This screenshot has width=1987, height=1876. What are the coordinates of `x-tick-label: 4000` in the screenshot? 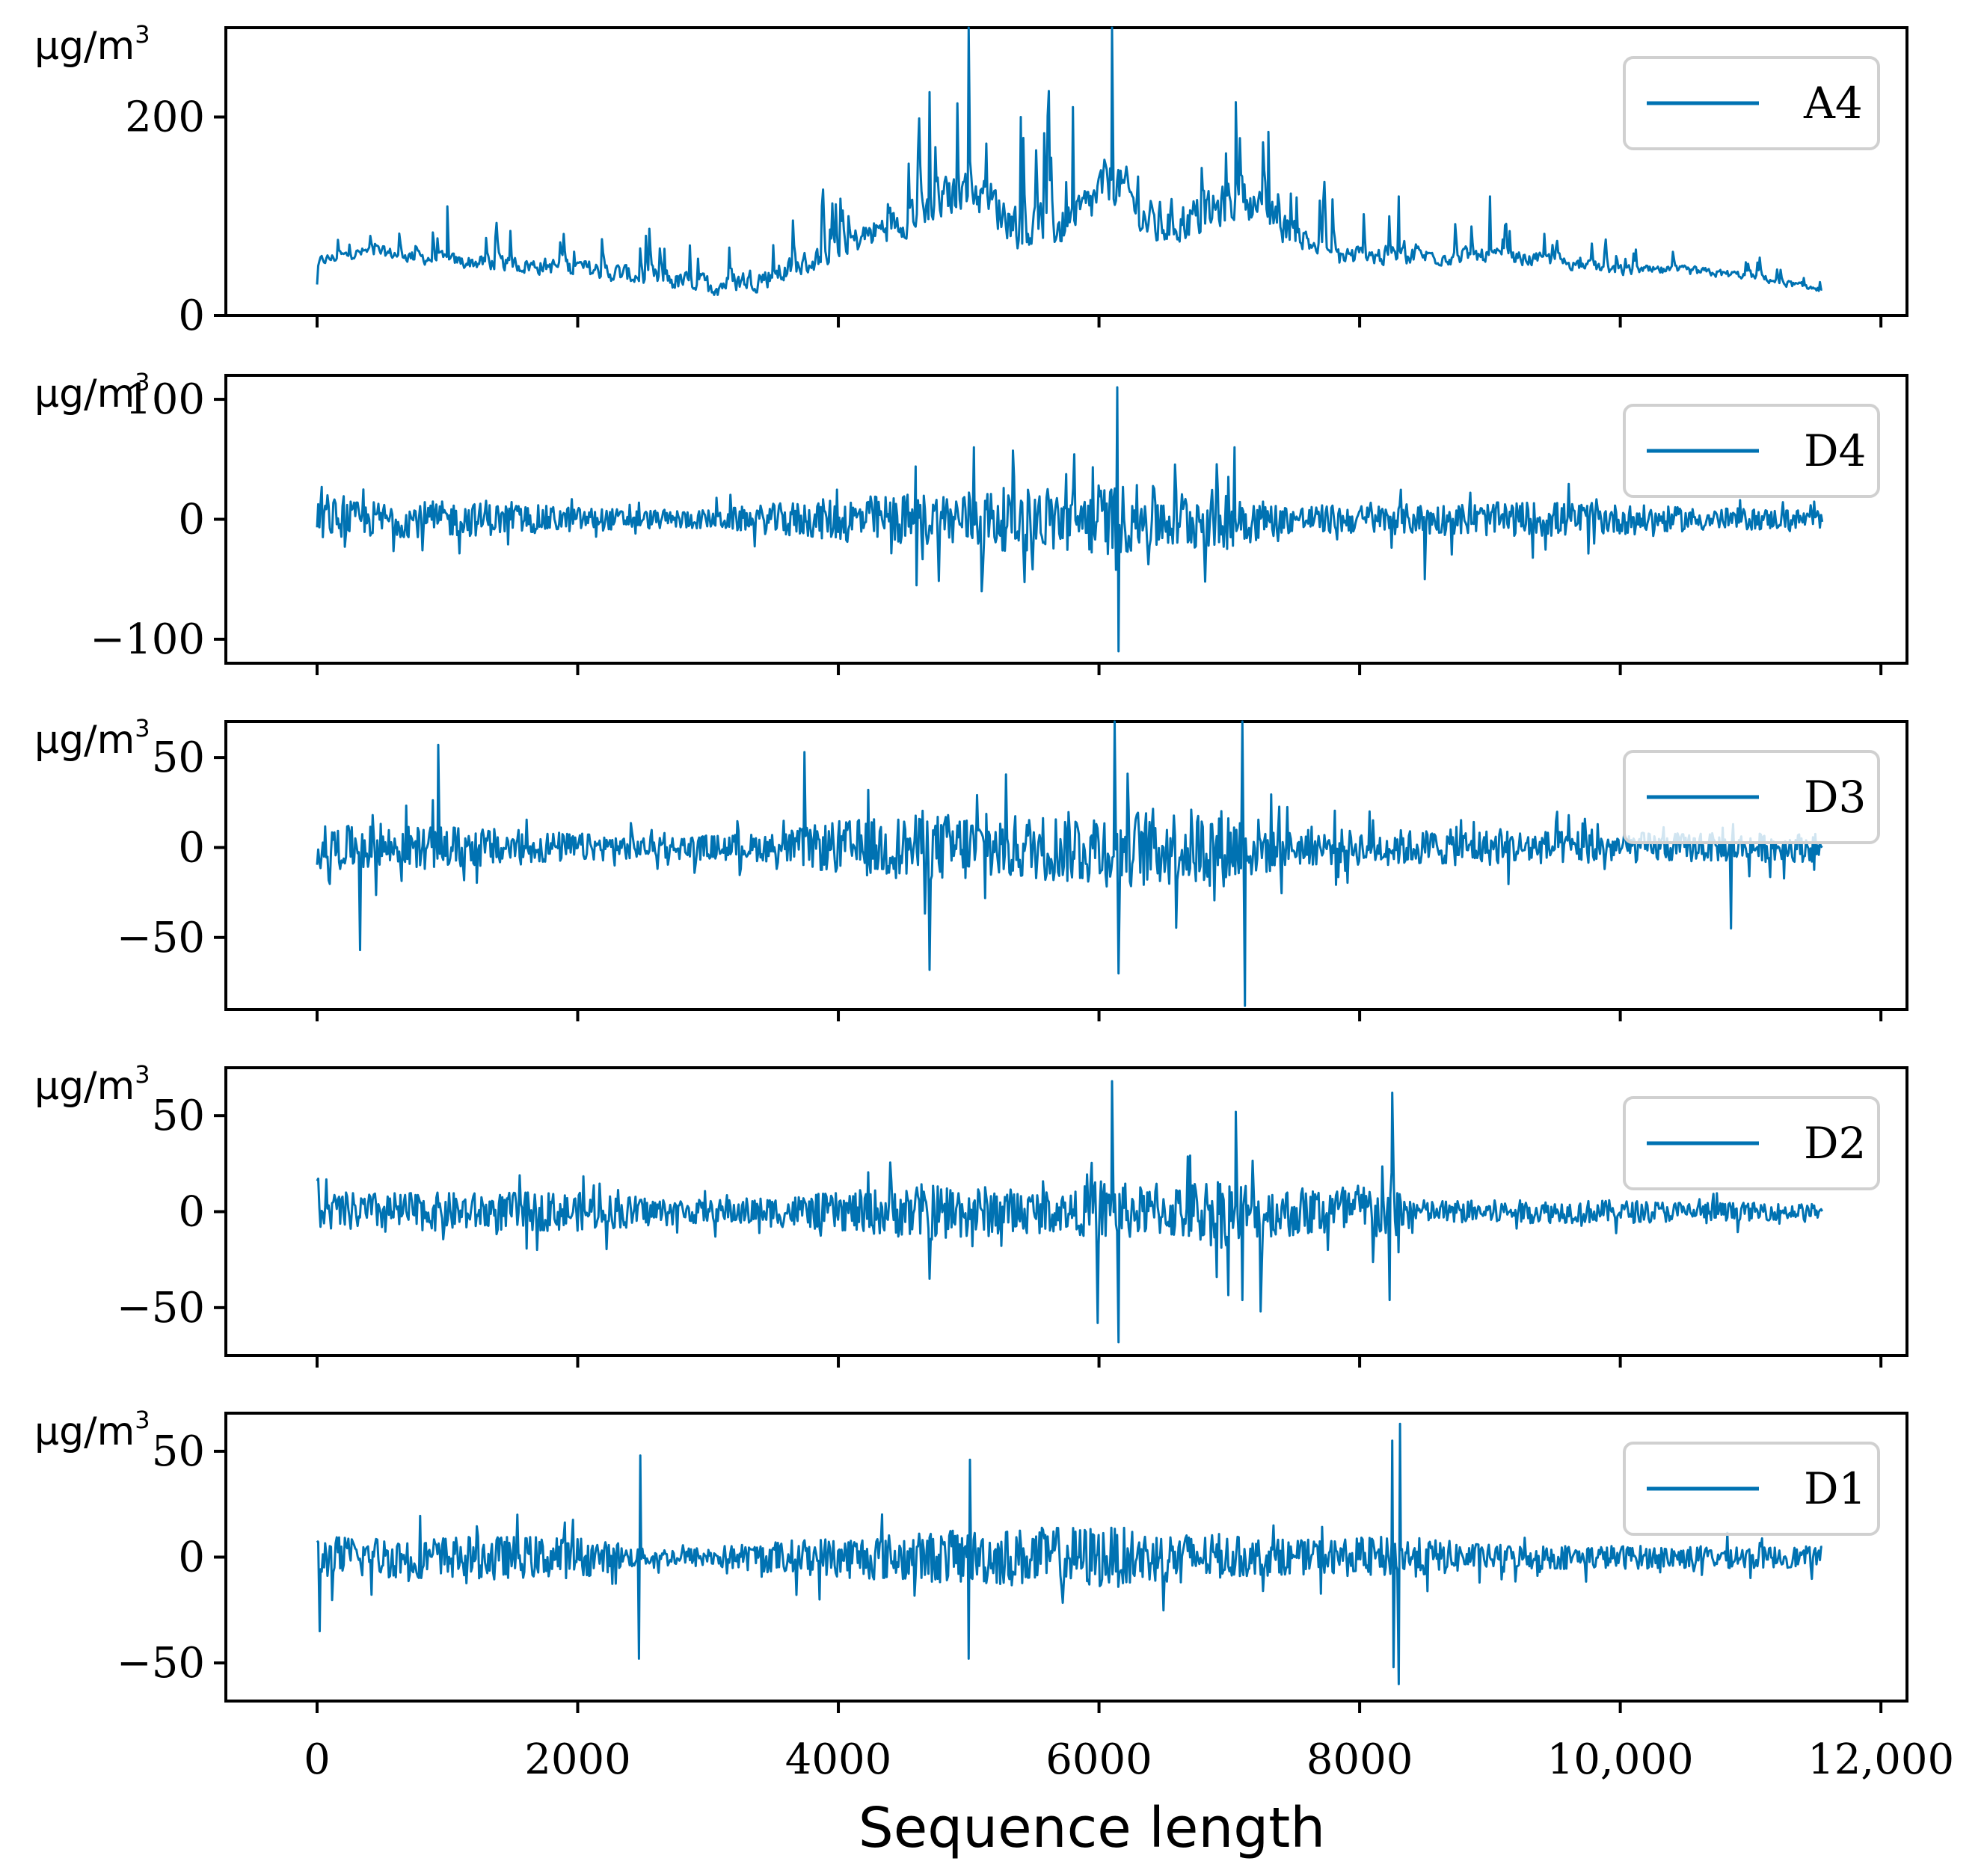 It's located at (838, 1759).